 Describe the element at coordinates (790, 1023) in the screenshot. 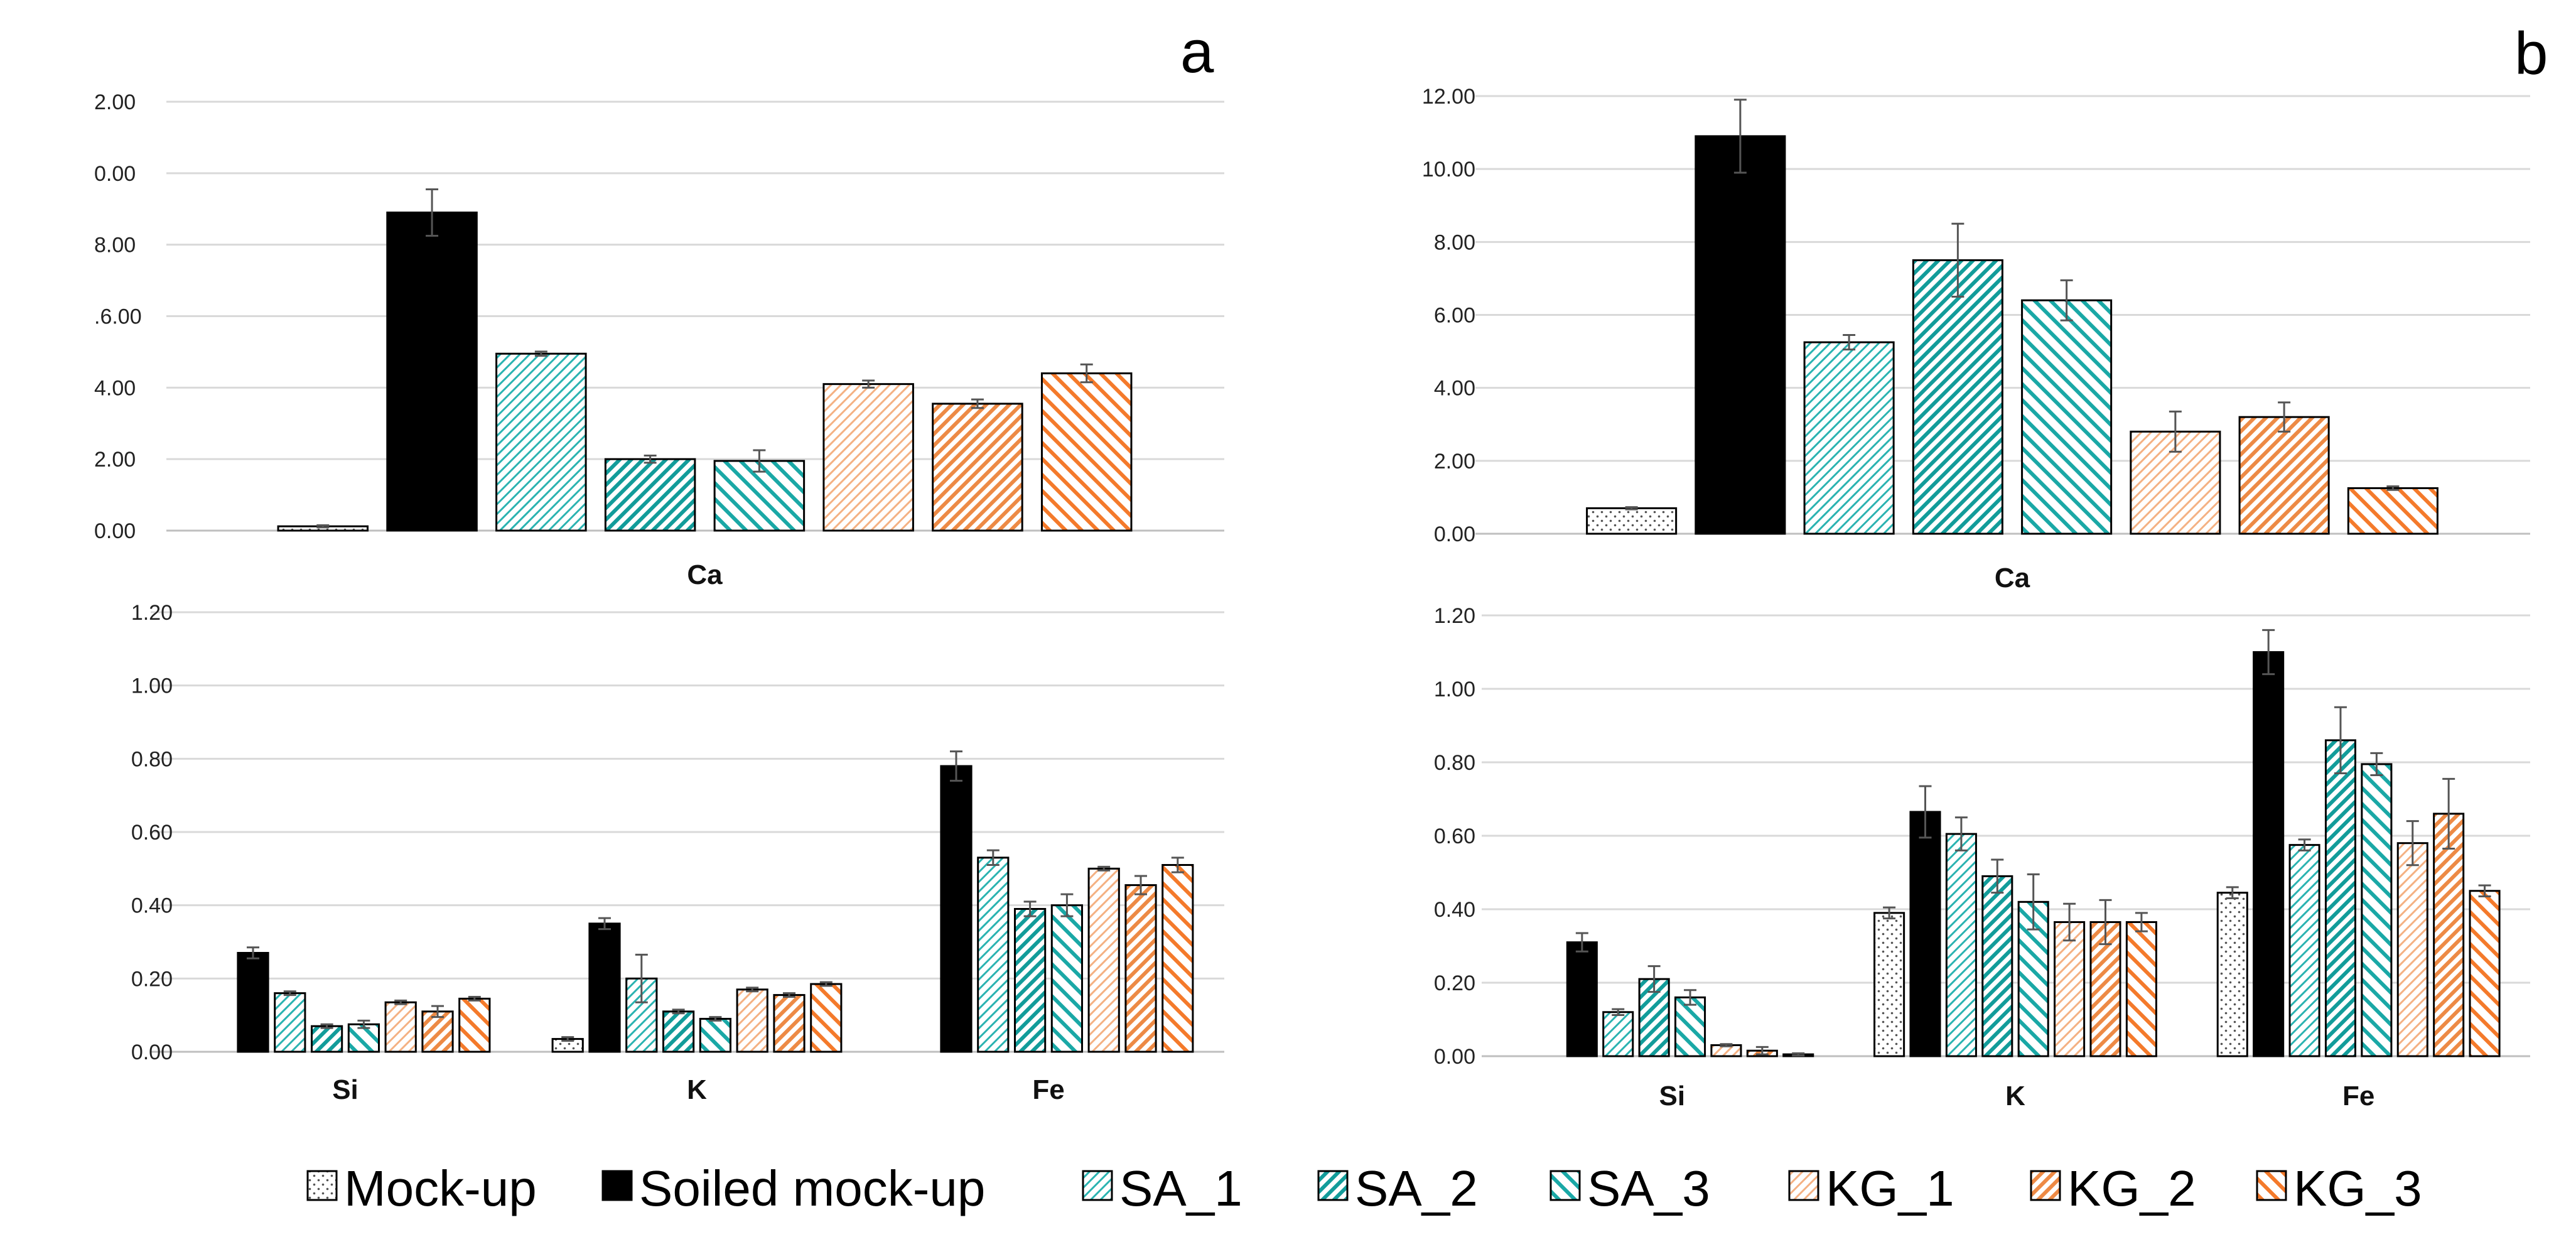

I see `bar-kg-2-k` at that location.